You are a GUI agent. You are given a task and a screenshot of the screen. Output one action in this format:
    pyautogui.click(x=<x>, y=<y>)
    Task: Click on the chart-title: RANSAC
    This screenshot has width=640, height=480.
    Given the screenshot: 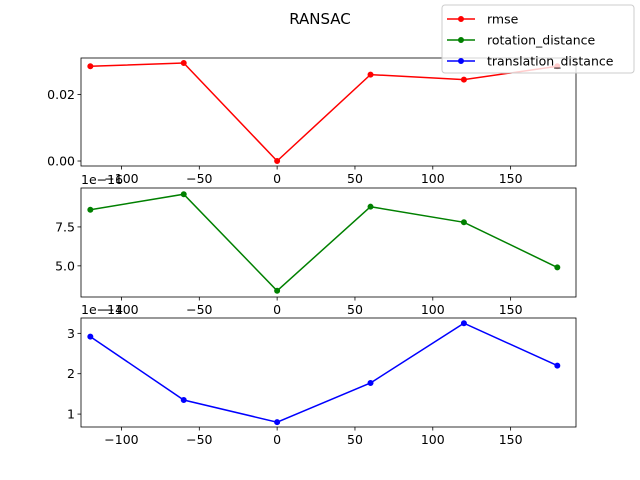 What is the action you would take?
    pyautogui.click(x=320, y=19)
    